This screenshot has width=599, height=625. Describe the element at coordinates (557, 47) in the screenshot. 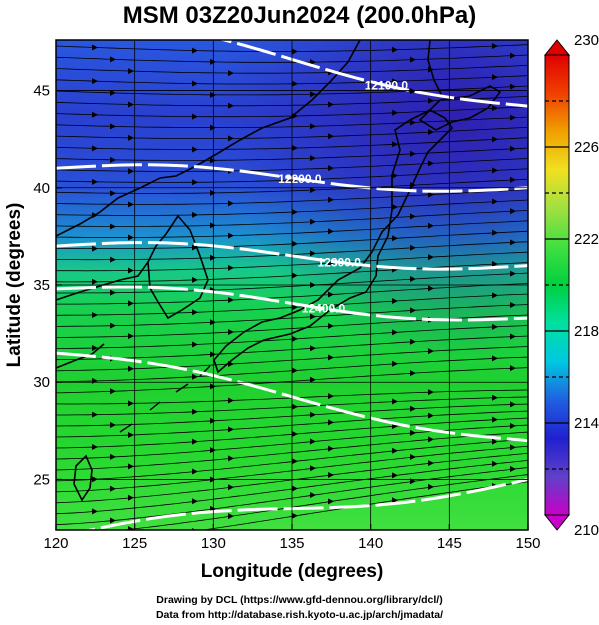

I see `colorbar-top-triangle` at that location.